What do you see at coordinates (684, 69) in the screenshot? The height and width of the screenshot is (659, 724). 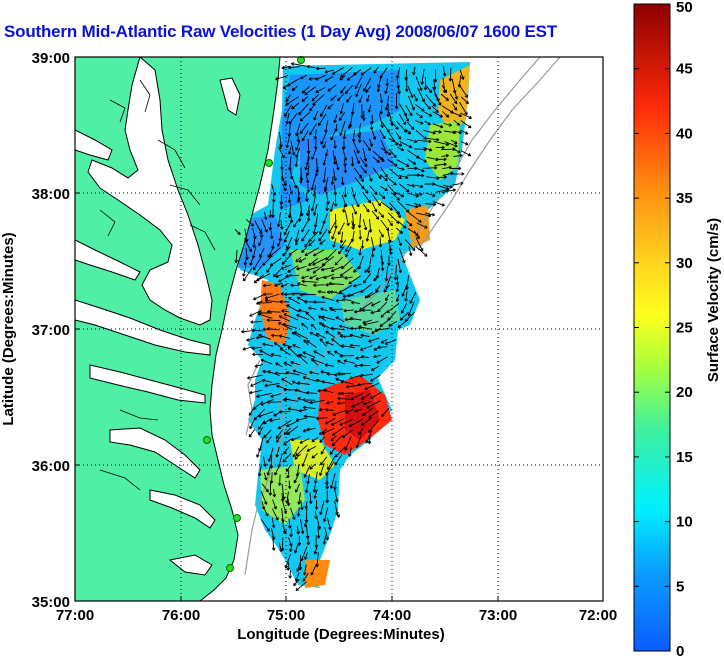 I see `colorbar-tick-label: 45` at bounding box center [684, 69].